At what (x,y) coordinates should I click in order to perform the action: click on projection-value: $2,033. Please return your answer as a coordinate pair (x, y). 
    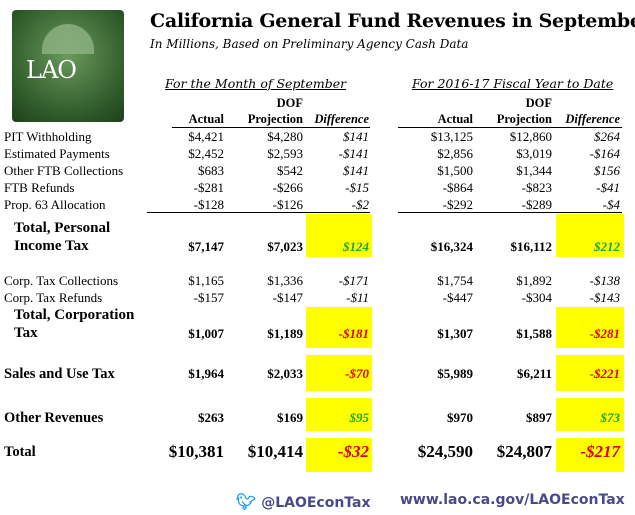
    Looking at the image, I should click on (285, 373).